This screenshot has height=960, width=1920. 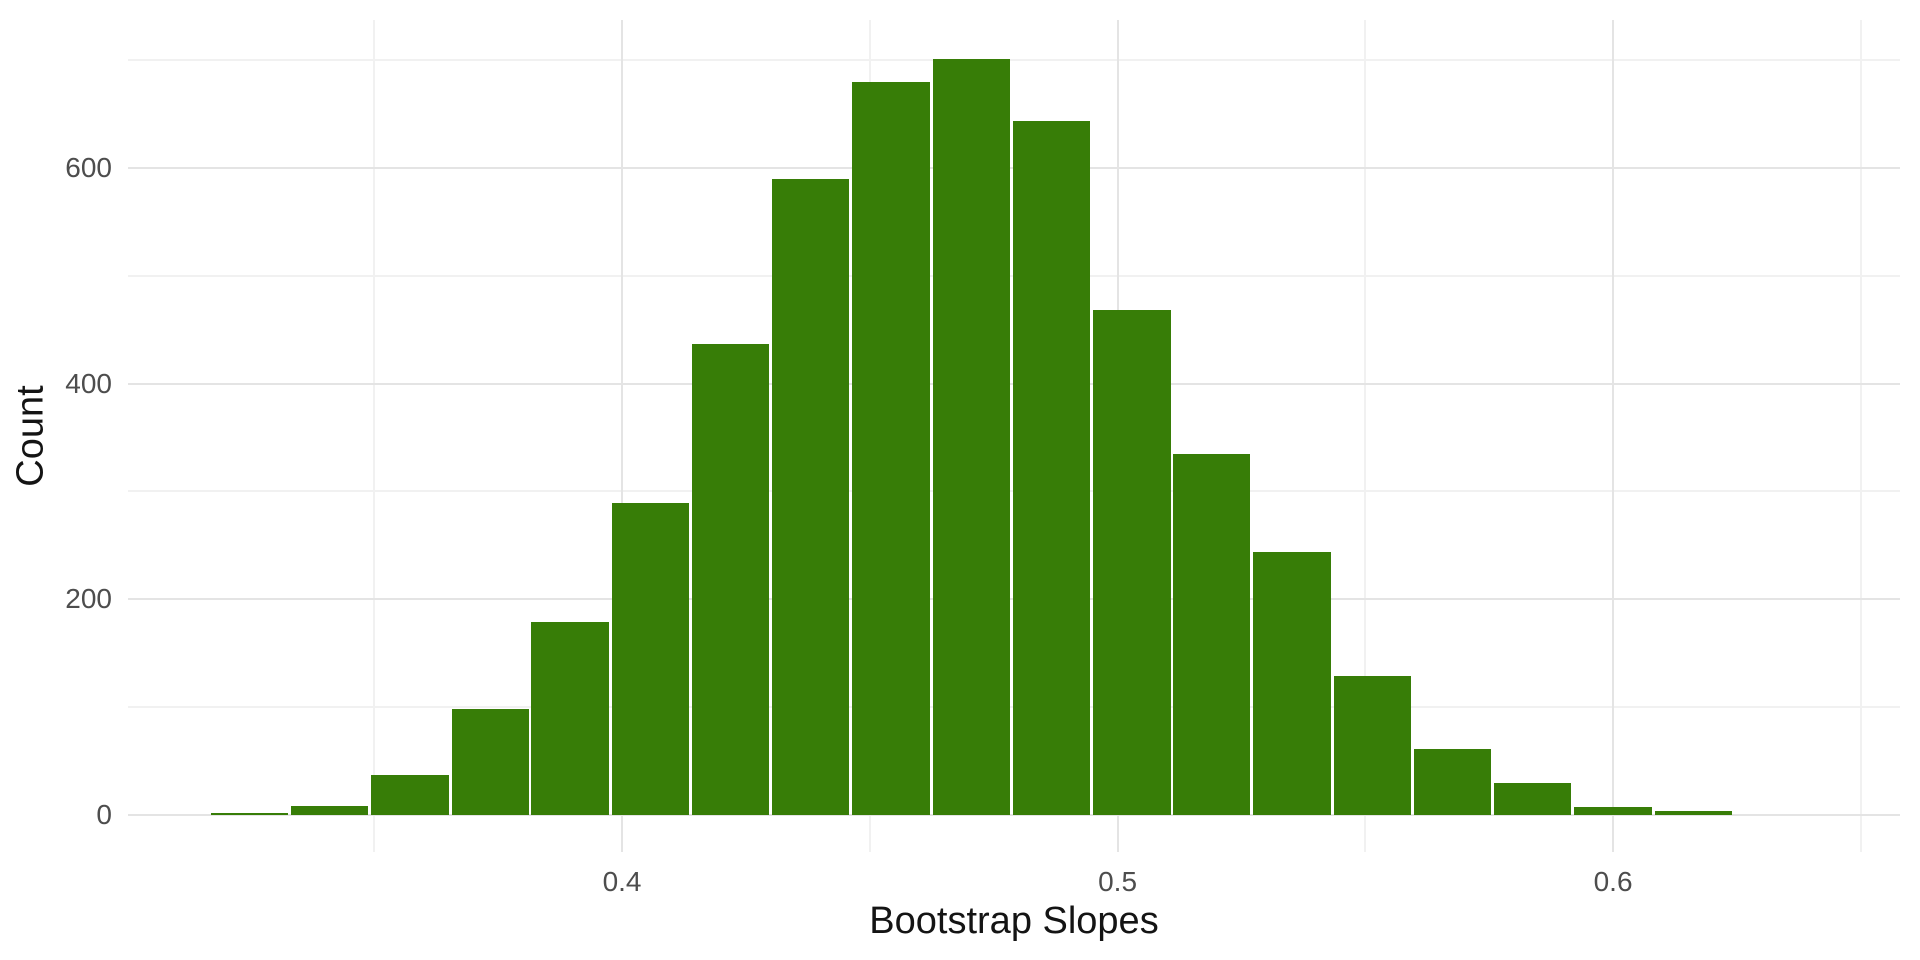 I want to click on x-tick-label: 0.6, so click(x=1613, y=881).